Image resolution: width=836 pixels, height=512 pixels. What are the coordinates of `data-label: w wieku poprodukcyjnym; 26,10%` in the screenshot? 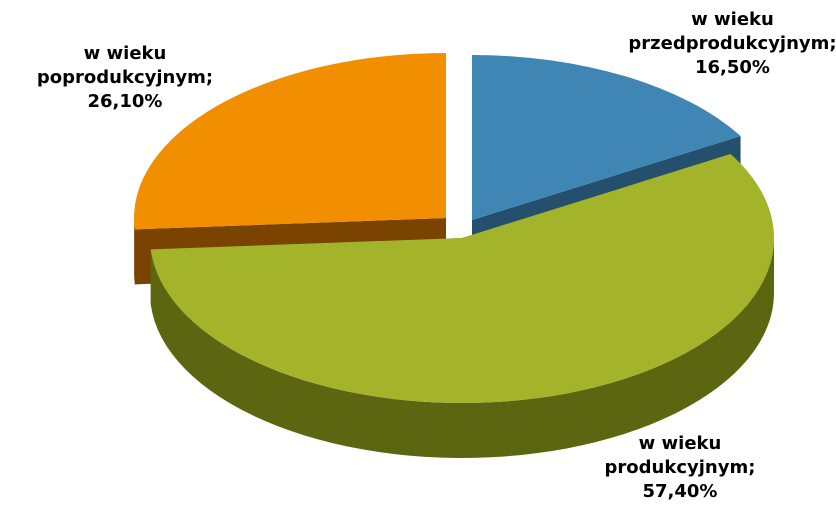 It's located at (125, 78).